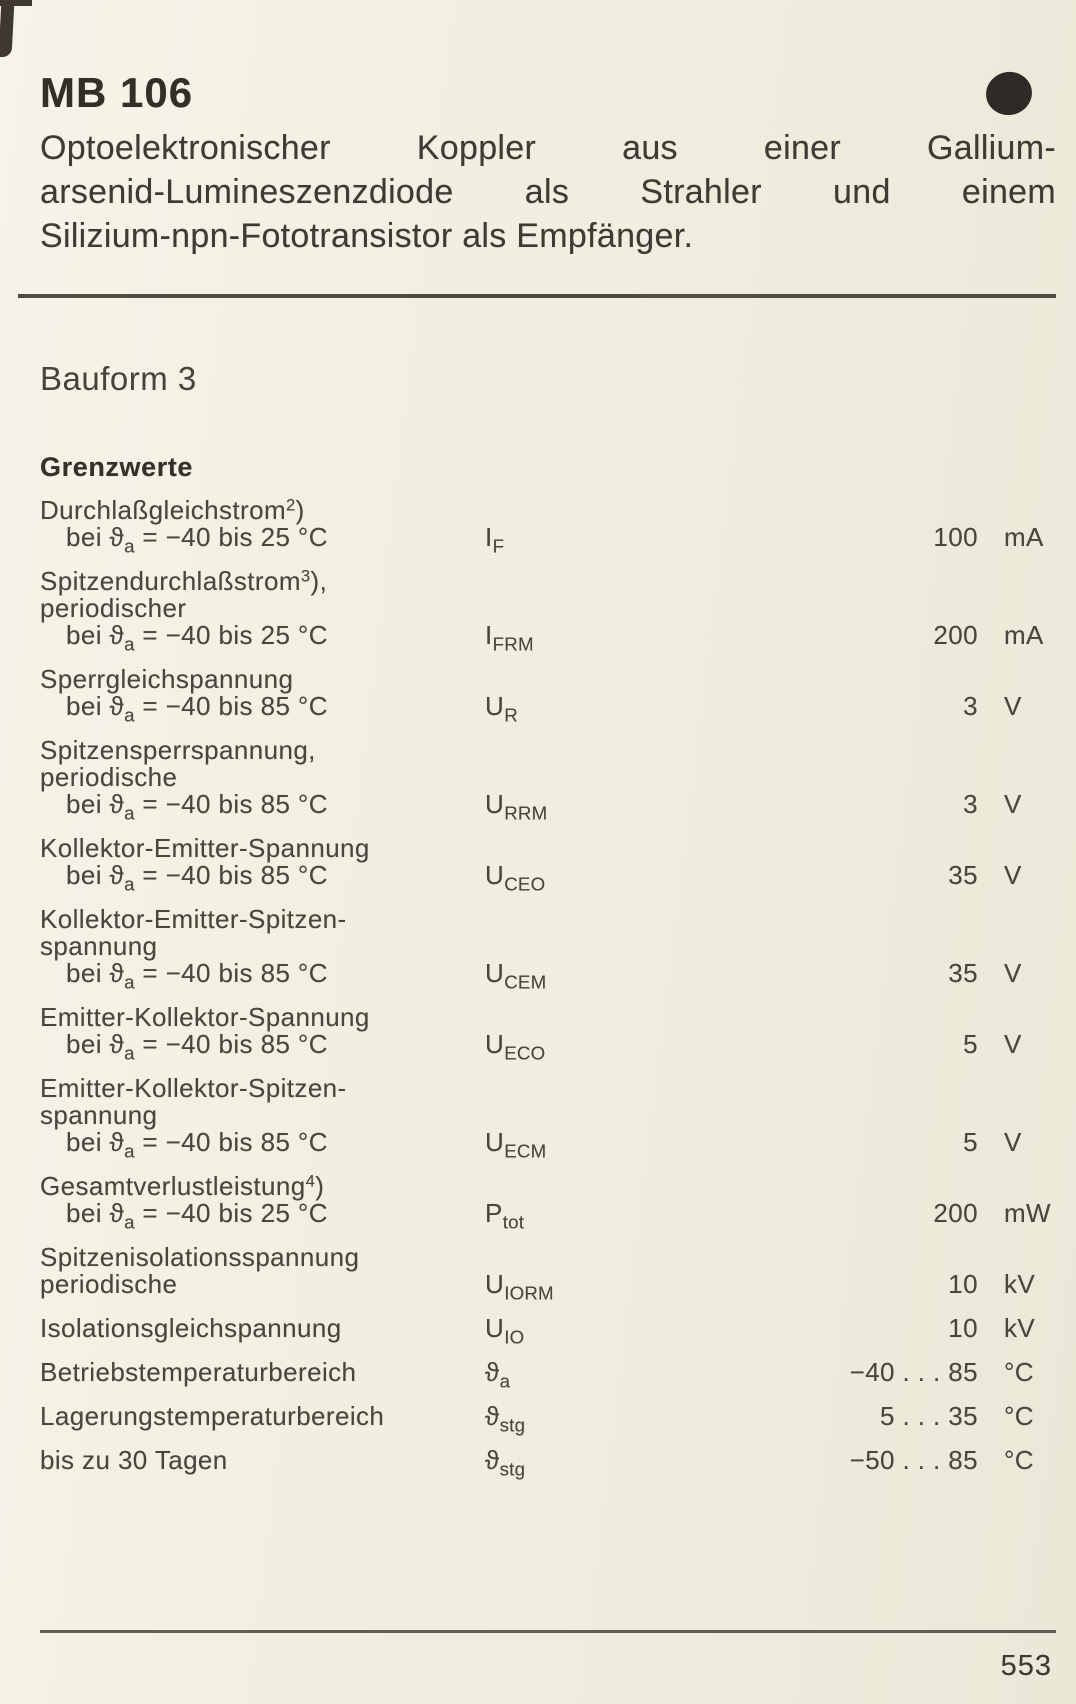  What do you see at coordinates (516, 975) in the screenshot?
I see `parameter-symbol: UCEM` at bounding box center [516, 975].